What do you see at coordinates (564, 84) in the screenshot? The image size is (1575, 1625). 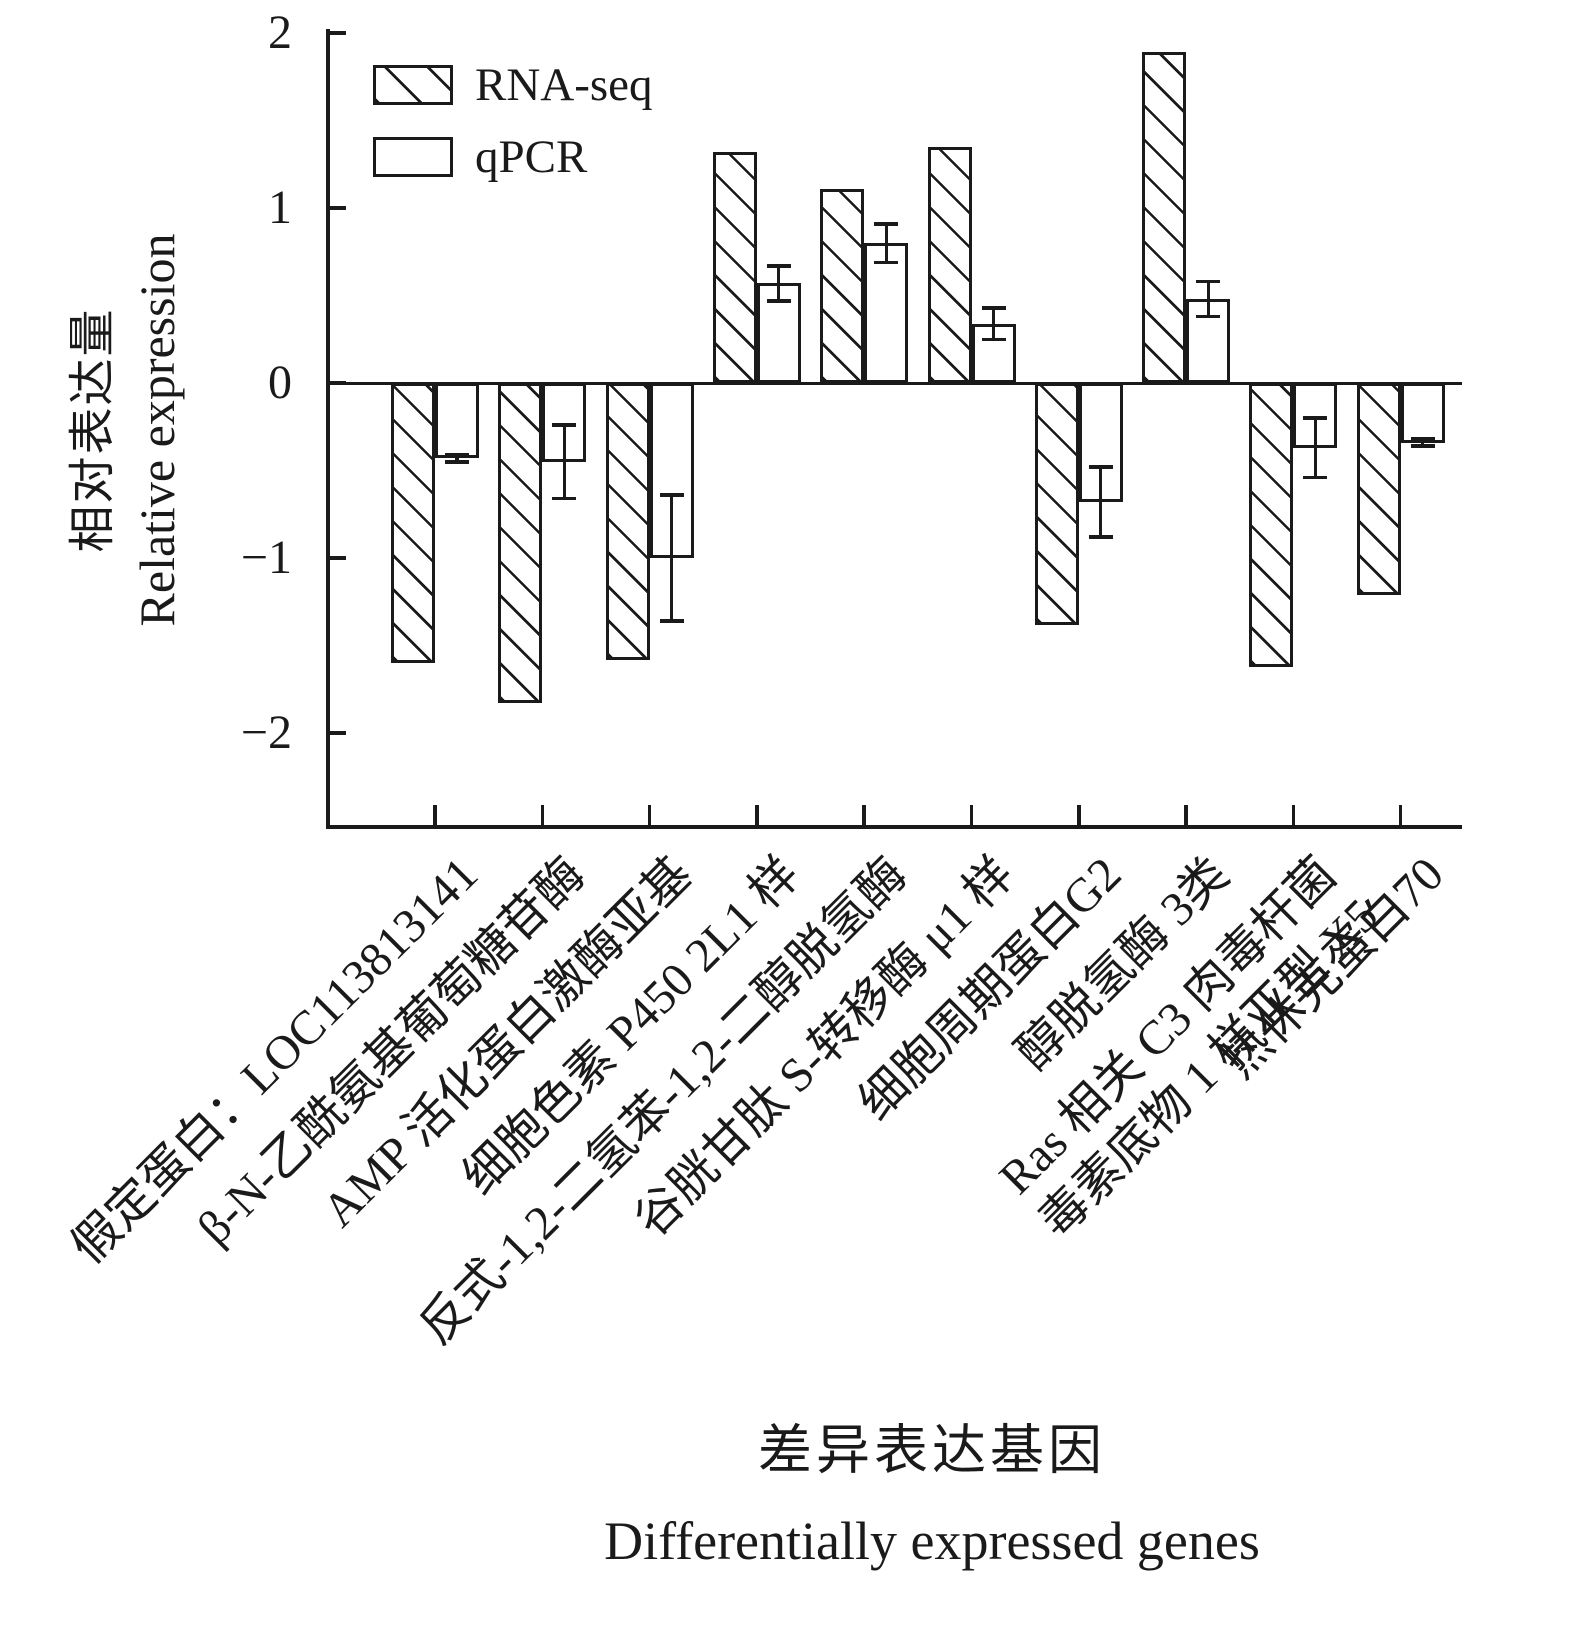 I see `legend-label: RNA-seq` at bounding box center [564, 84].